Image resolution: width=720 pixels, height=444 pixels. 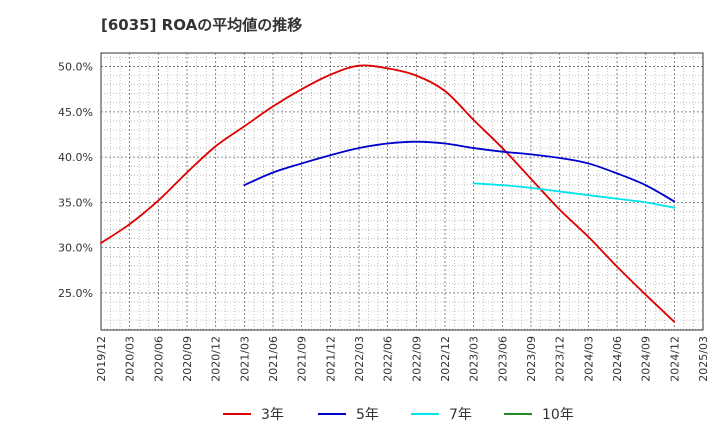 I want to click on x-tick-label: 2024/12, so click(x=674, y=359).